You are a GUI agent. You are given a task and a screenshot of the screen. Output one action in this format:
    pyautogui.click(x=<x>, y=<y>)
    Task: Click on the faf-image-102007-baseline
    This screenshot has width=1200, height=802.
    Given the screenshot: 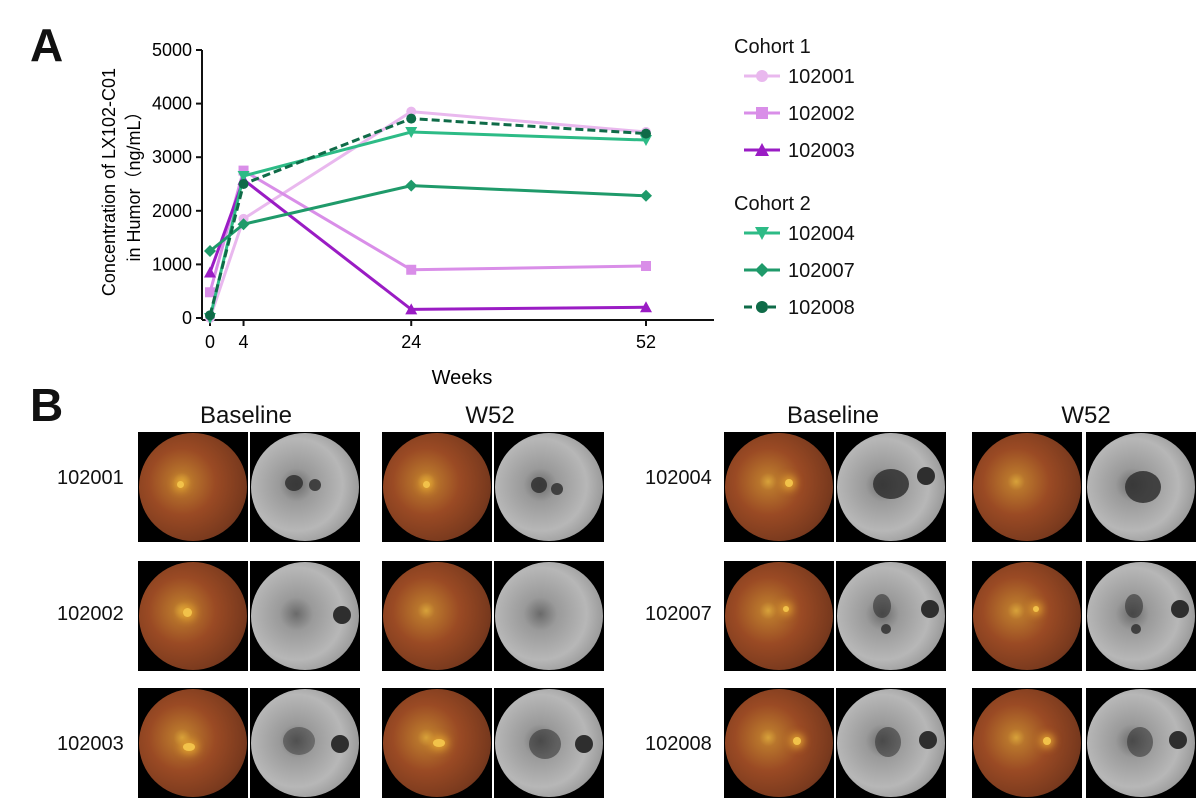 What is the action you would take?
    pyautogui.click(x=891, y=616)
    